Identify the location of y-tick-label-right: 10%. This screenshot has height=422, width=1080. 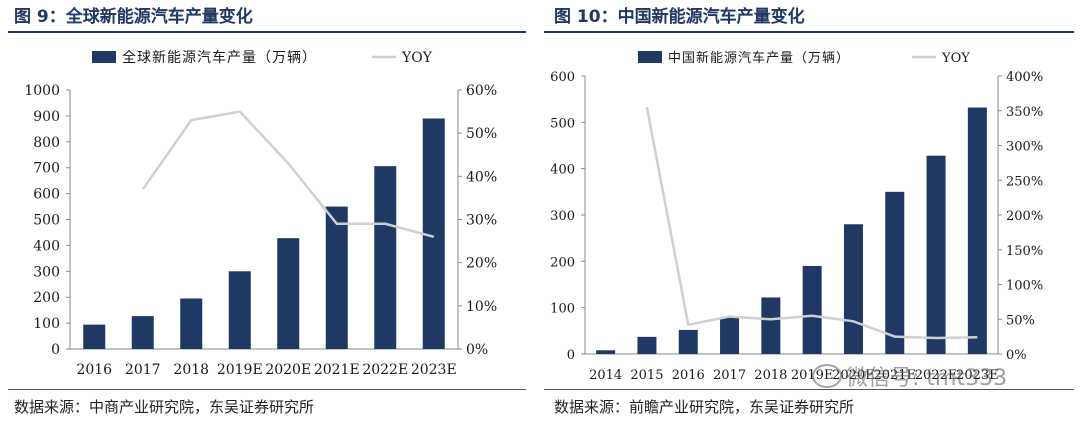
(481, 307).